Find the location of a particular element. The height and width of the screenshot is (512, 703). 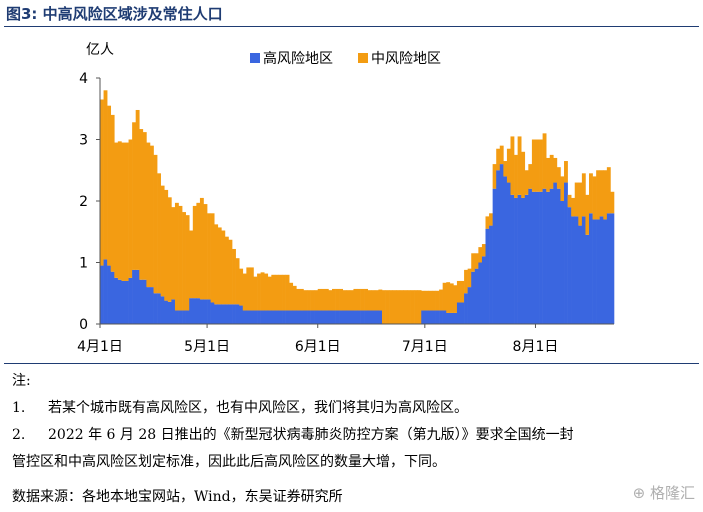

note-1: 1. 若某个城市既有高风险区，也有中风险区，我们将其归为高风险区。 is located at coordinates (354, 408).